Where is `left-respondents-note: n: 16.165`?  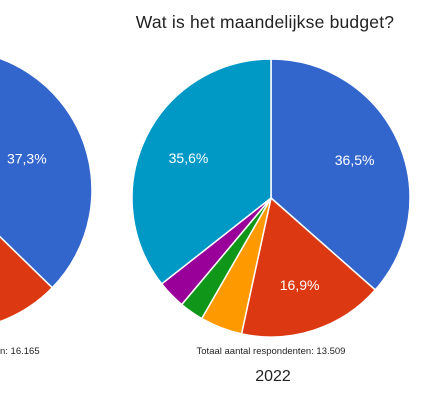 left-respondents-note: n: 16.165 is located at coordinates (20, 351).